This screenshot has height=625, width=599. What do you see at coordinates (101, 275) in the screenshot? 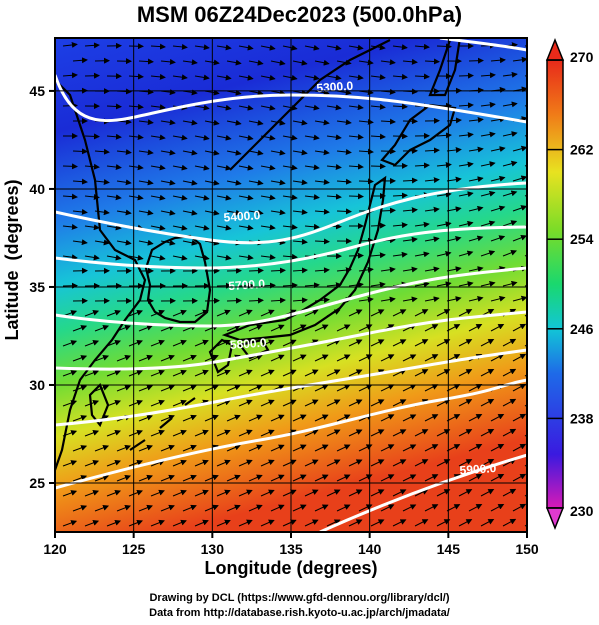
I see `coastline-china` at bounding box center [101, 275].